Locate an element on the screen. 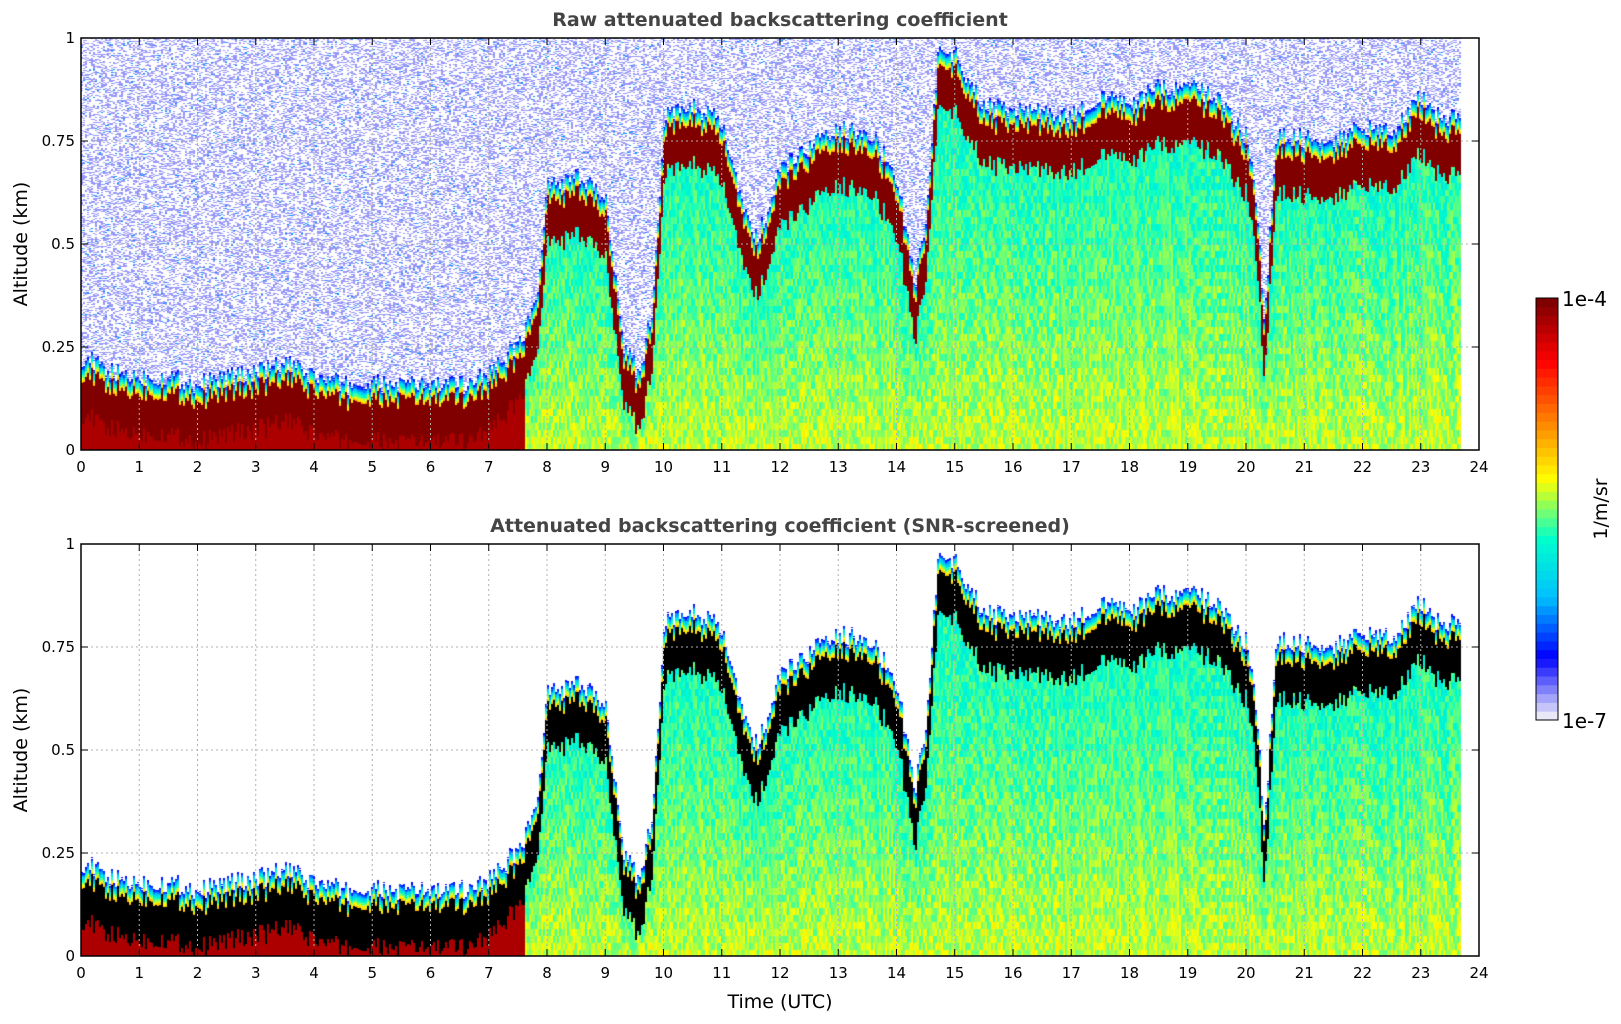 This screenshot has height=1024, width=1621. x-tick-label: 2 is located at coordinates (198, 973).